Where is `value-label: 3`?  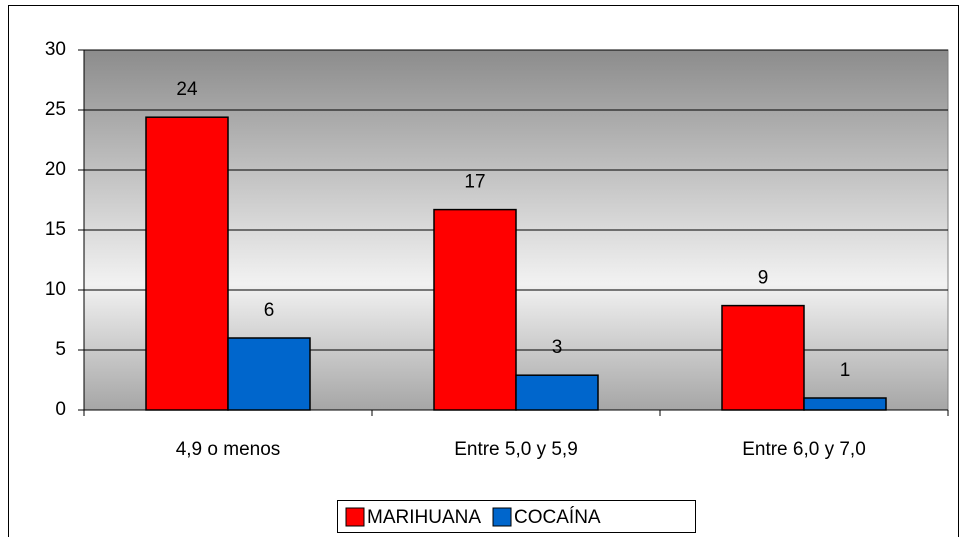
value-label: 3 is located at coordinates (557, 347).